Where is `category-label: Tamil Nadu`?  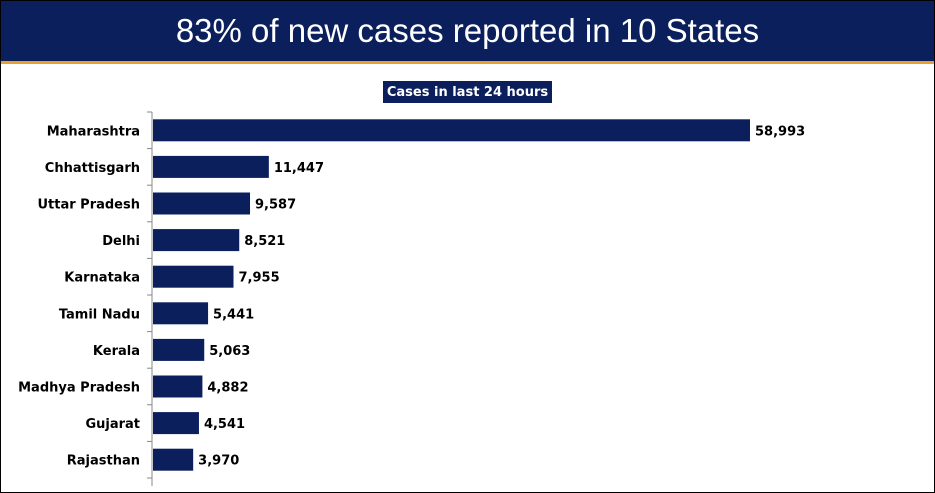 category-label: Tamil Nadu is located at coordinates (99, 314).